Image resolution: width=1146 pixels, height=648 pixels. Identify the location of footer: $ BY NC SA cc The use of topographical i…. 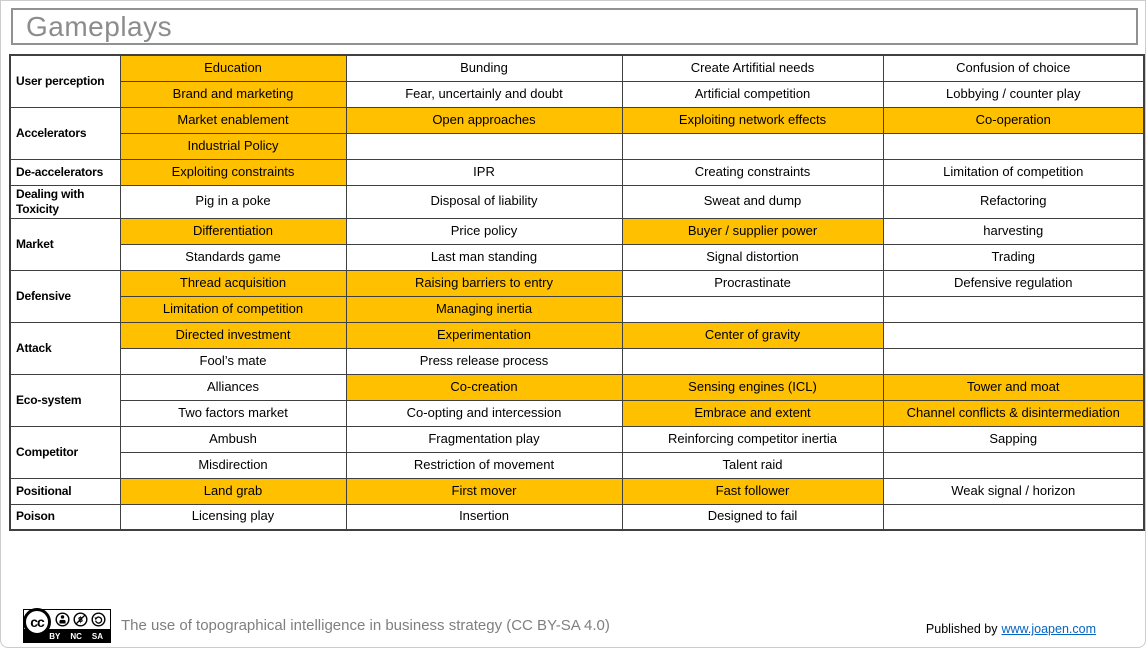
(573, 627).